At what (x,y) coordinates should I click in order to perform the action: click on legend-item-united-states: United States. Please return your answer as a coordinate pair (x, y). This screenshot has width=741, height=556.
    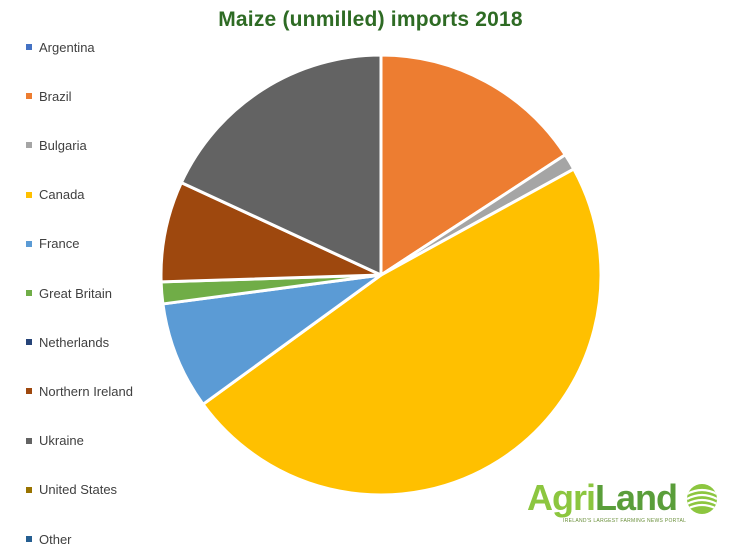
    Looking at the image, I should click on (71, 490).